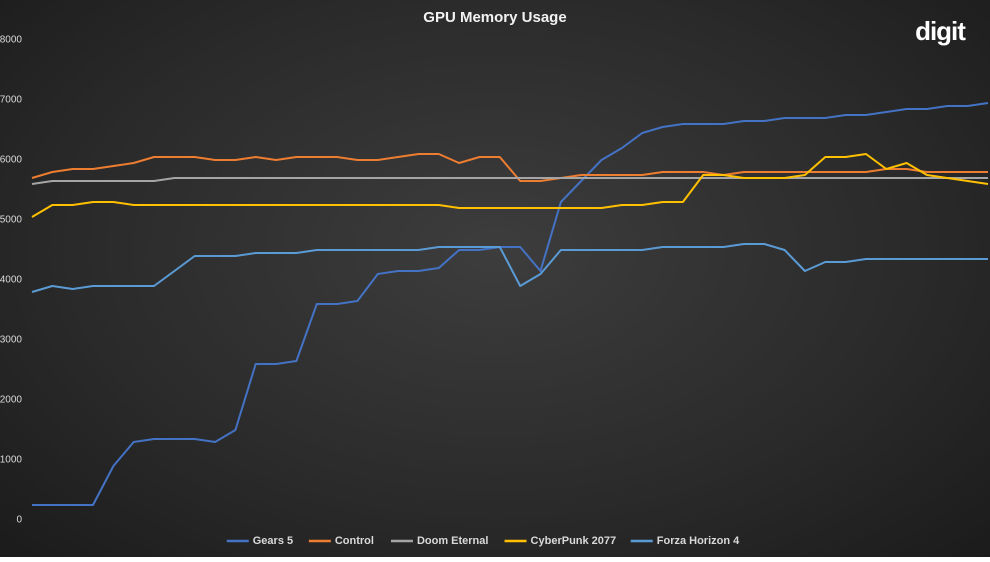 Image resolution: width=990 pixels, height=562 pixels. Describe the element at coordinates (574, 541) in the screenshot. I see `legend-label: CyberPunk 2077` at that location.